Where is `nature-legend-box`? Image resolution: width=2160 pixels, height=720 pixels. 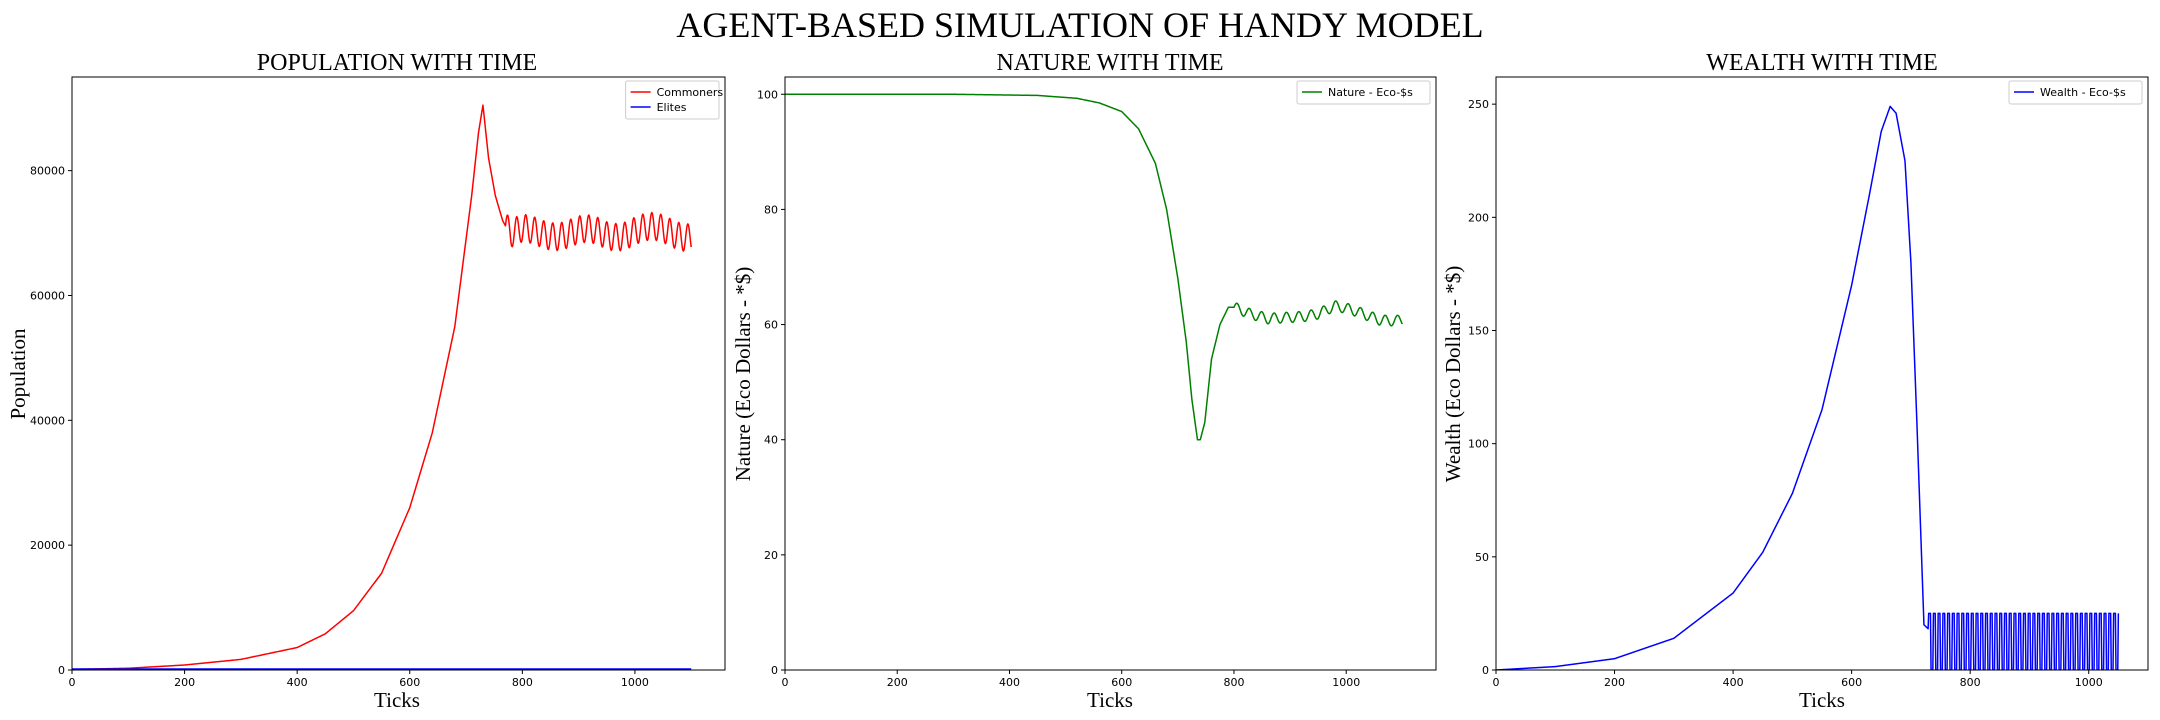 nature-legend-box is located at coordinates (1363, 92).